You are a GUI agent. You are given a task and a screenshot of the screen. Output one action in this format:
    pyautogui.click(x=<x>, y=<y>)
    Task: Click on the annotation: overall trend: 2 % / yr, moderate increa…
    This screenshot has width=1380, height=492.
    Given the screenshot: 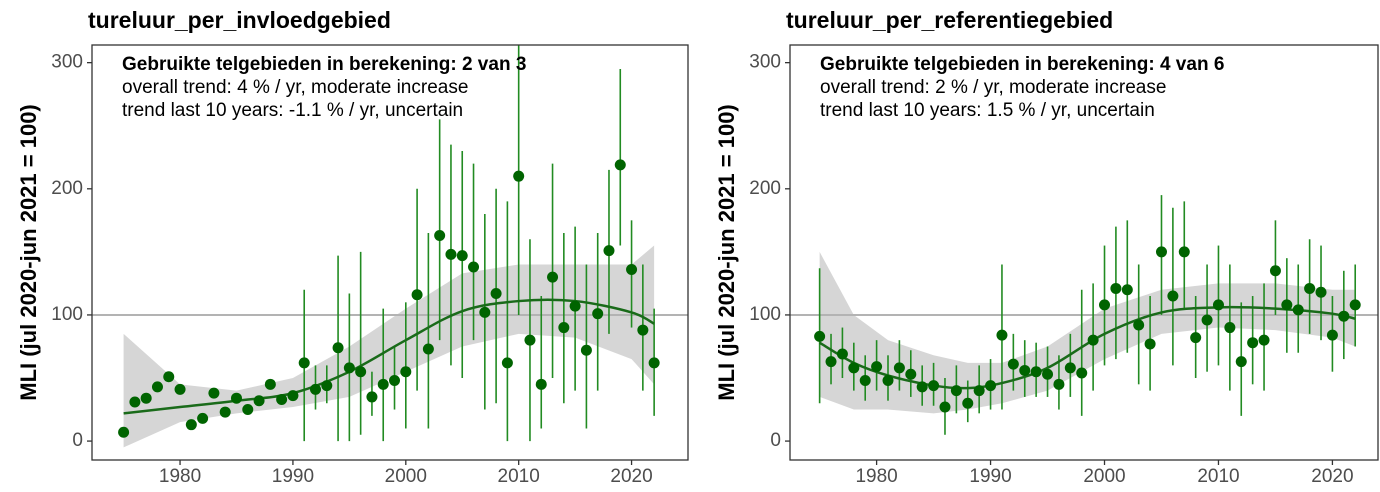 What is the action you would take?
    pyautogui.click(x=993, y=87)
    